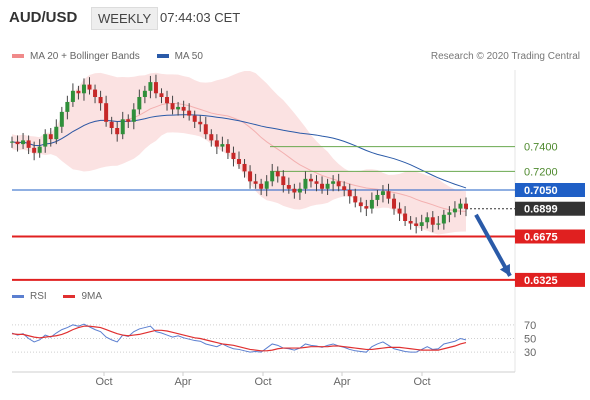  I want to click on legend-item-9ma: 9MA, so click(82, 296).